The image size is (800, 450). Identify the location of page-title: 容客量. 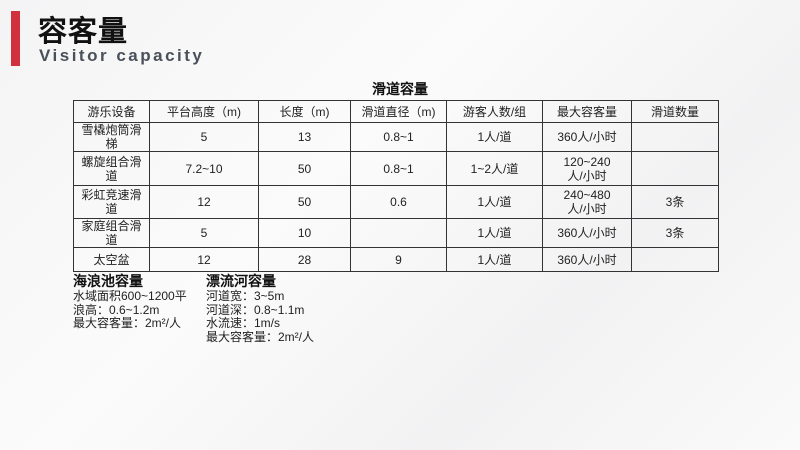
(83, 31).